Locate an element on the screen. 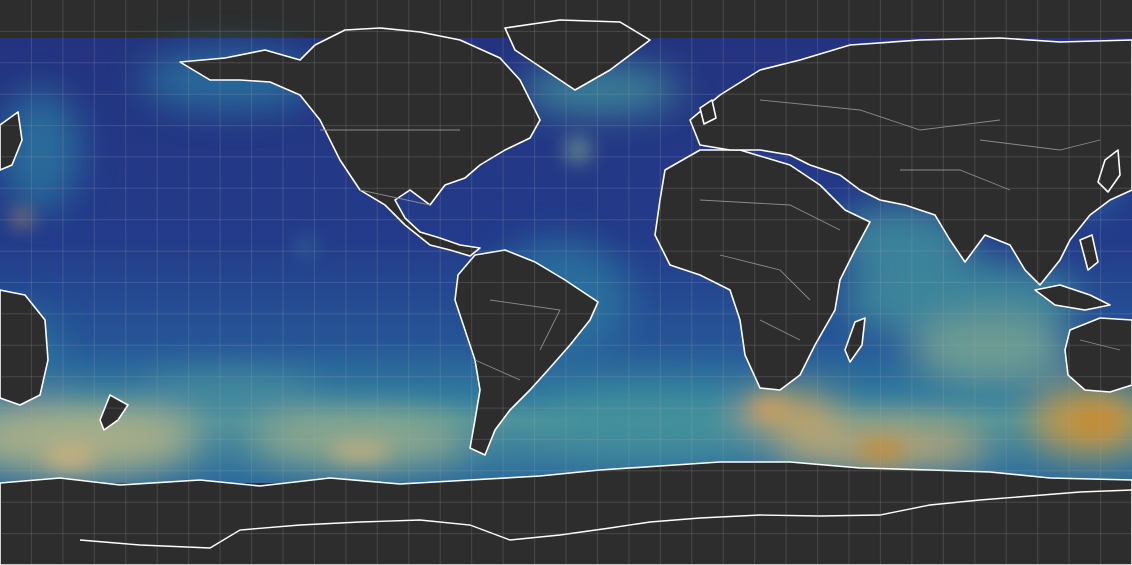  madagascar is located at coordinates (855, 340).